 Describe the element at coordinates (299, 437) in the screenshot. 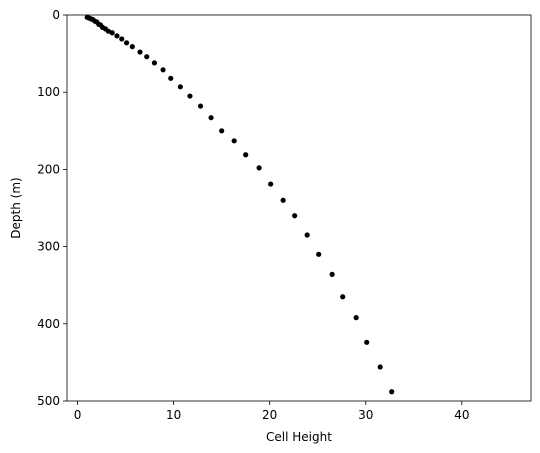

I see `x-axis-label: Cell Height` at that location.